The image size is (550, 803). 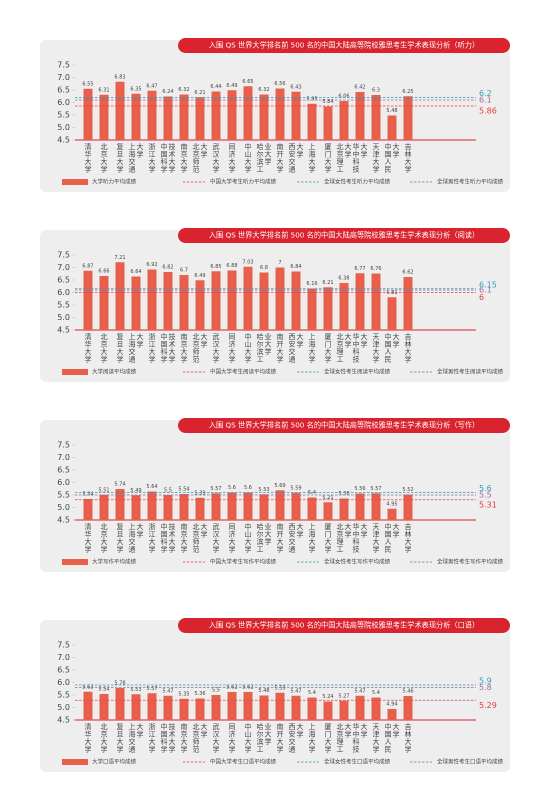 What do you see at coordinates (232, 158) in the screenshot?
I see `x-label-box: 同济大学` at bounding box center [232, 158].